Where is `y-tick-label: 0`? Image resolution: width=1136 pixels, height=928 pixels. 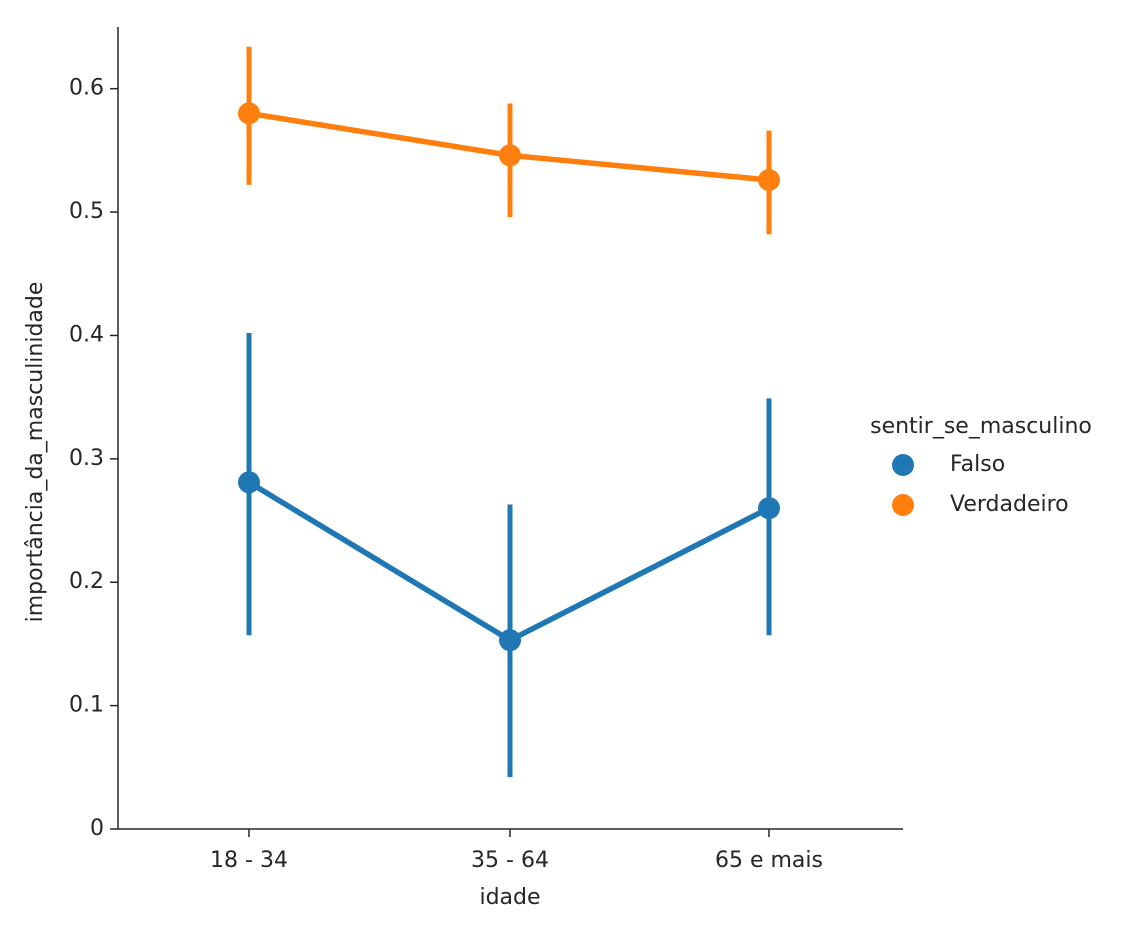
y-tick-label: 0 is located at coordinates (97, 828).